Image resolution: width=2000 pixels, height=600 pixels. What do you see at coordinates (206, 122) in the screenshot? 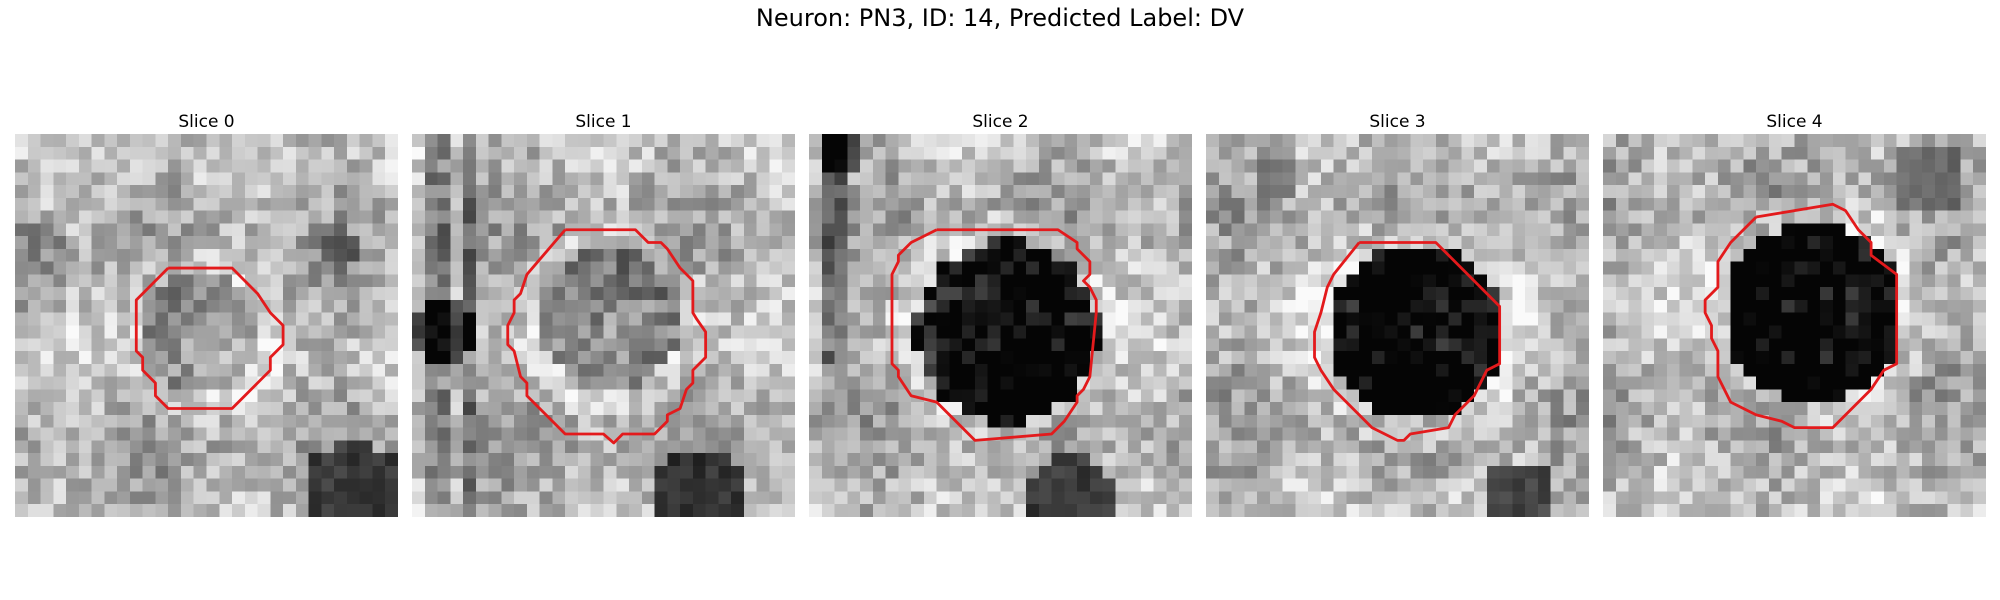
I see `slice-title: Slice 0` at bounding box center [206, 122].